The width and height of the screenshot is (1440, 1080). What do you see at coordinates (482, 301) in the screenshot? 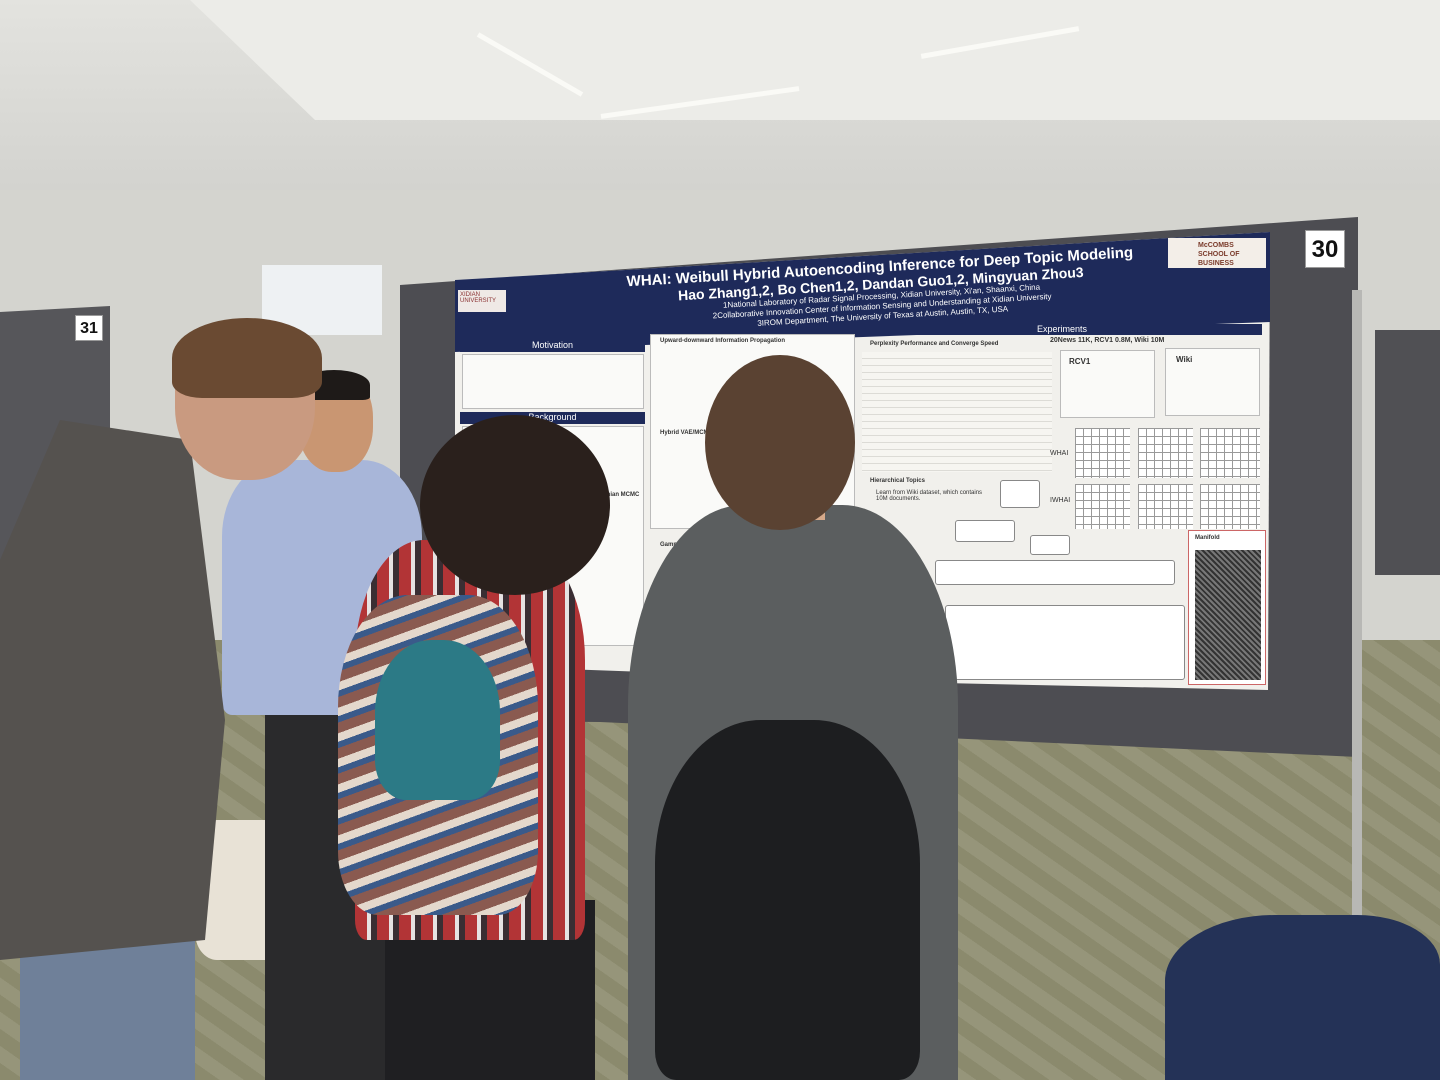
I see `xidian-logo: XIDIAN UNIVERSITY` at bounding box center [482, 301].